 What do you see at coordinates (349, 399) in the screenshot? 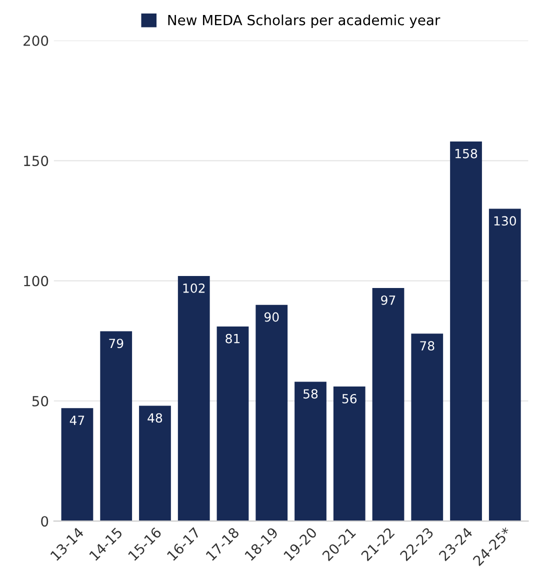
I see `data-label: 56` at bounding box center [349, 399].